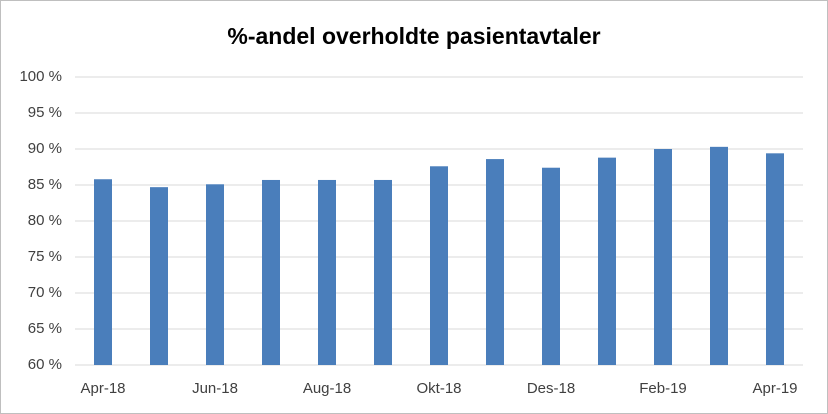 This screenshot has height=414, width=828. I want to click on x-tick-label: Feb-19, so click(663, 388).